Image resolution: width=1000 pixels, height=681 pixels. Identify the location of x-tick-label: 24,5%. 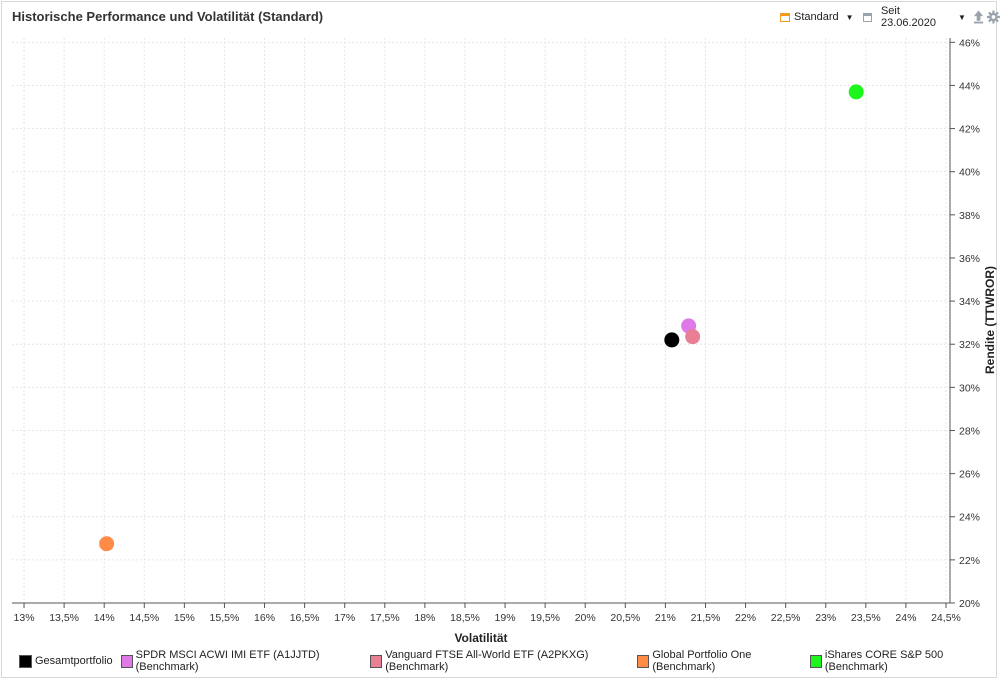
(946, 618).